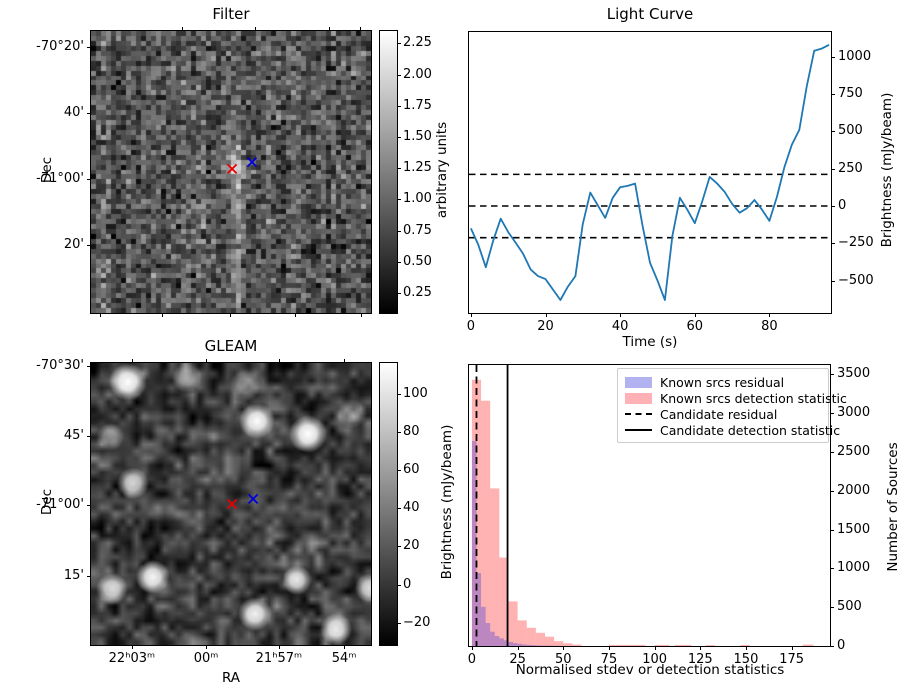 The width and height of the screenshot is (907, 699). Describe the element at coordinates (726, 414) in the screenshot. I see `legend-item-3: Candidate residual` at that location.